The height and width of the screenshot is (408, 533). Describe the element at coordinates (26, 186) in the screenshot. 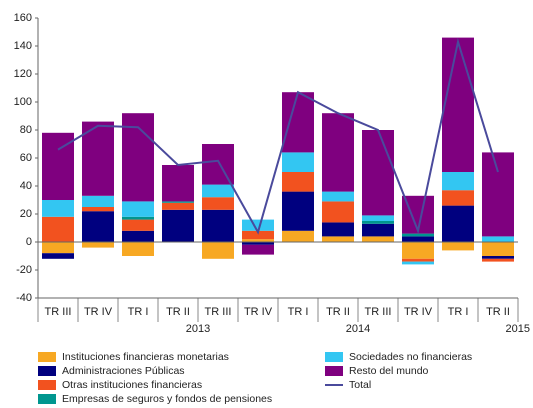

I see `y-tick-label: 40` at that location.